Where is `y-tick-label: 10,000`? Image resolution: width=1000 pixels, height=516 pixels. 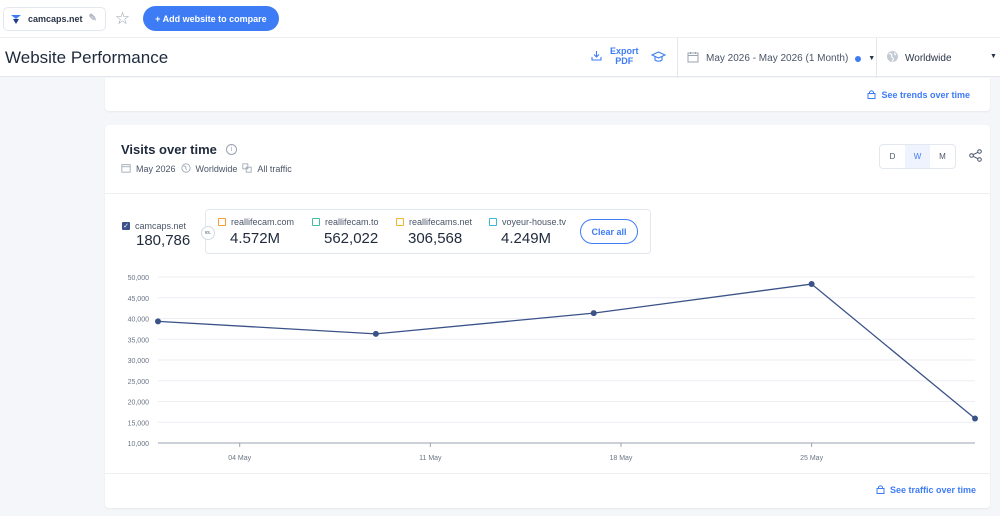
y-tick-label: 10,000 is located at coordinates (139, 444).